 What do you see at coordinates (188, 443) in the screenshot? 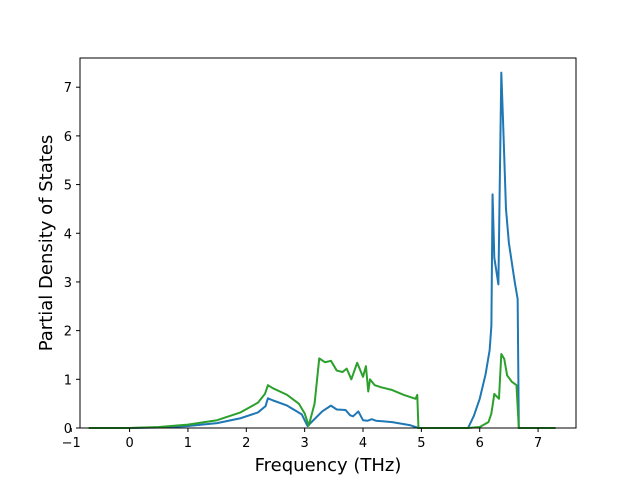
I see `x-tick-label: 1` at bounding box center [188, 443].